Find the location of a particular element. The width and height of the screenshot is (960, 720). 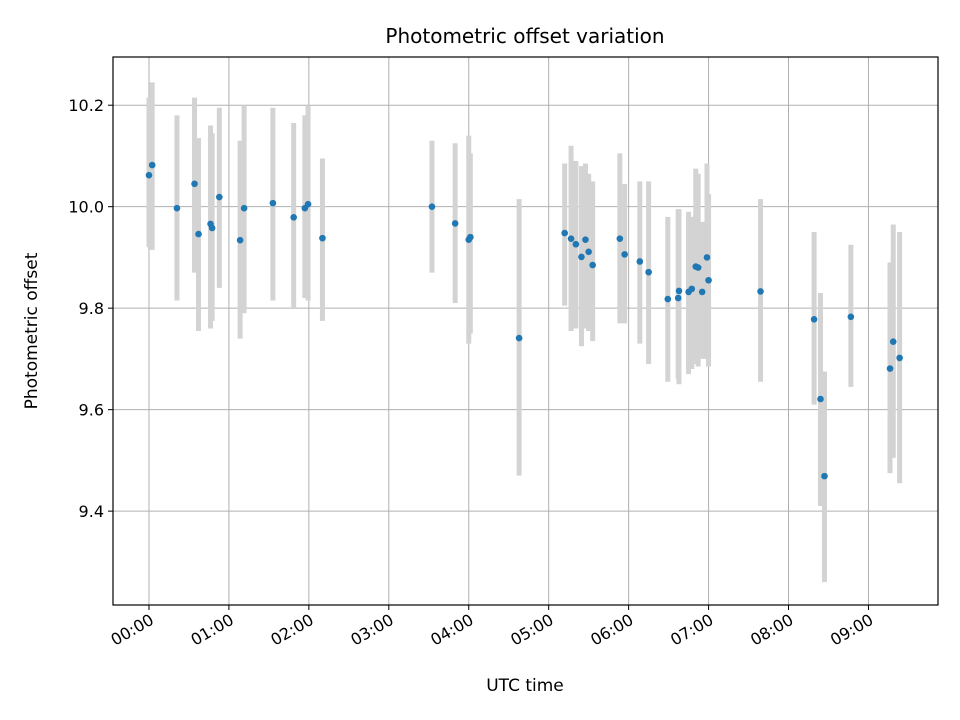

y-tick-label: 10.0 is located at coordinates (86, 207).